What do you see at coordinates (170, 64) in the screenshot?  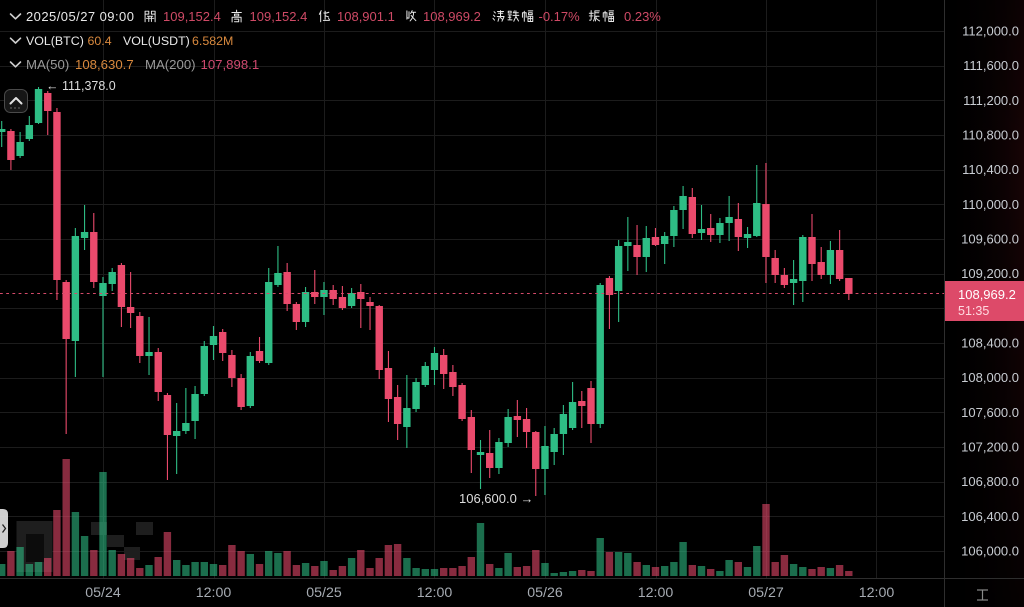 I see `svg-text: MA(200)` at bounding box center [170, 64].